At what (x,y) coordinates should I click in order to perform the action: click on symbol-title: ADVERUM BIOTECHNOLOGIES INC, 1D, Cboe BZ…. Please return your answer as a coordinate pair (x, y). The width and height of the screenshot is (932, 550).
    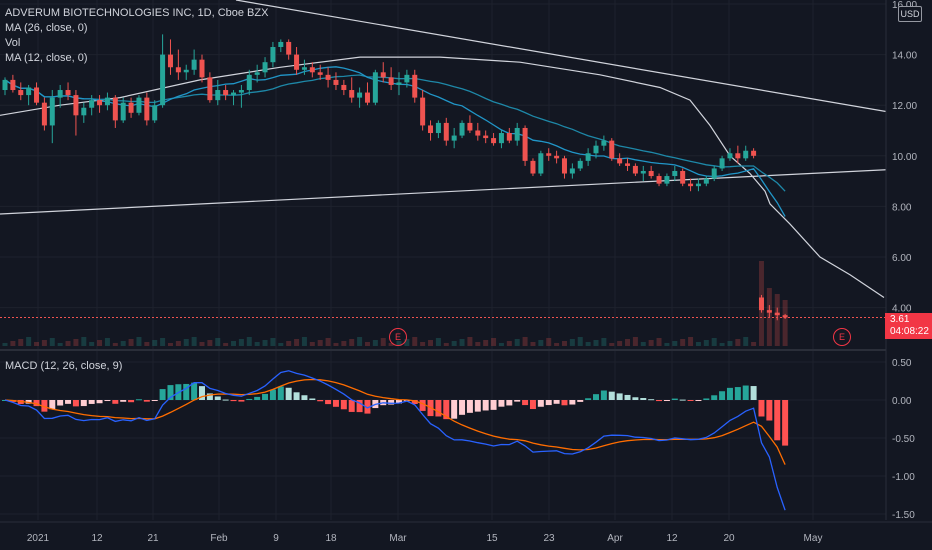
    Looking at the image, I should click on (137, 13).